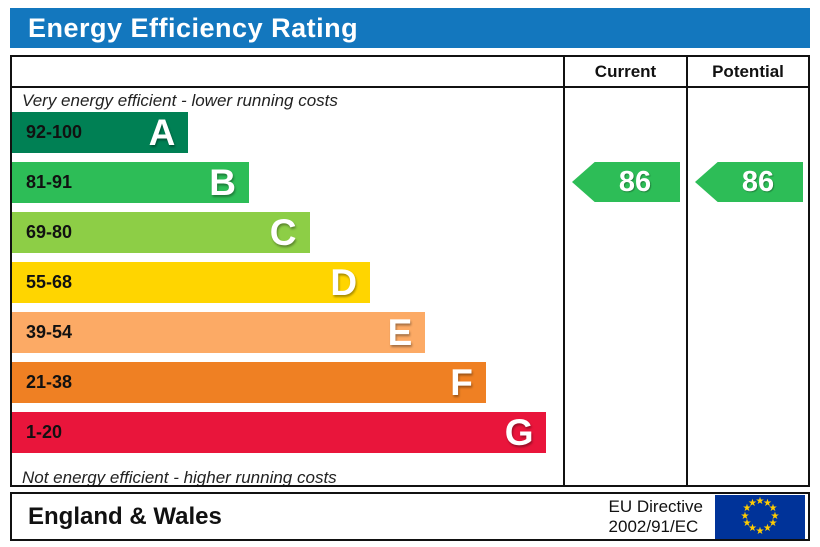 This screenshot has height=547, width=820. I want to click on potential-rating-value: 86, so click(758, 181).